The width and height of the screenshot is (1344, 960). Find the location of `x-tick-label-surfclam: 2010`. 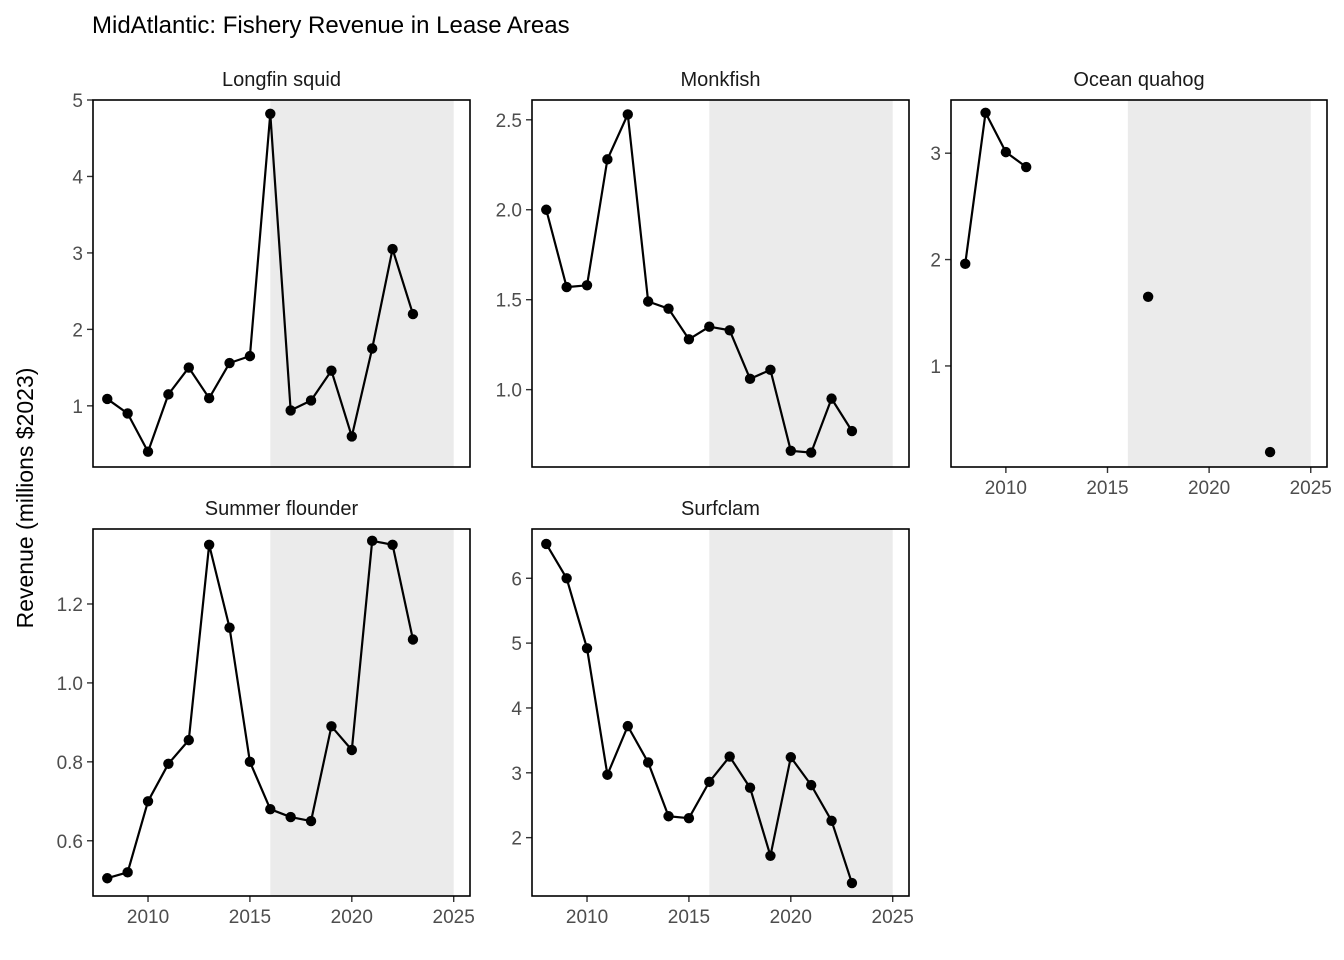

x-tick-label-surfclam: 2010 is located at coordinates (587, 917).